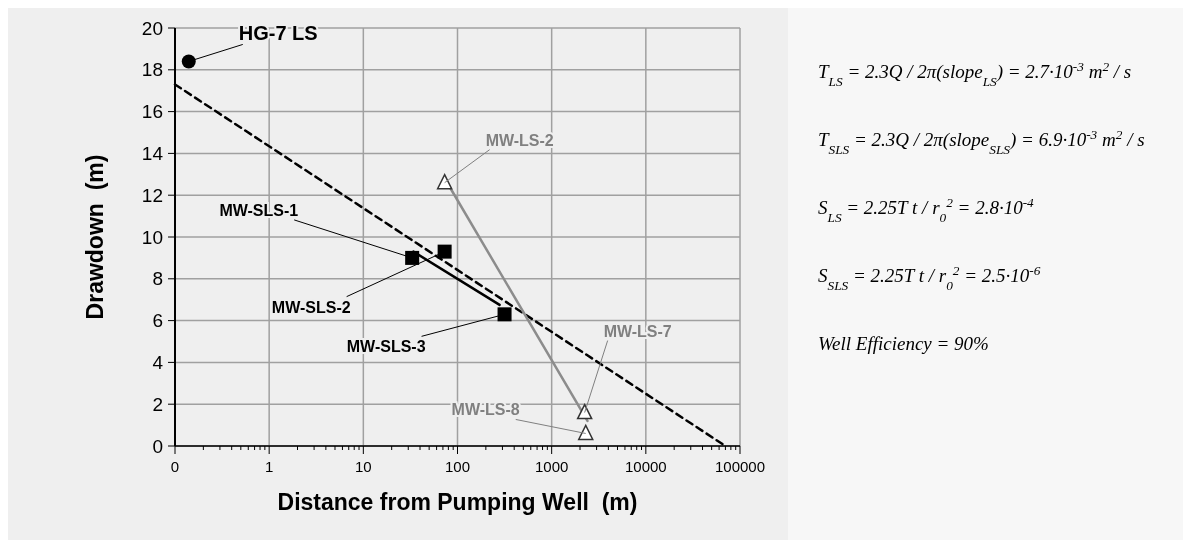 Image resolution: width=1191 pixels, height=548 pixels. I want to click on x-tick-label: 1000, so click(551, 466).